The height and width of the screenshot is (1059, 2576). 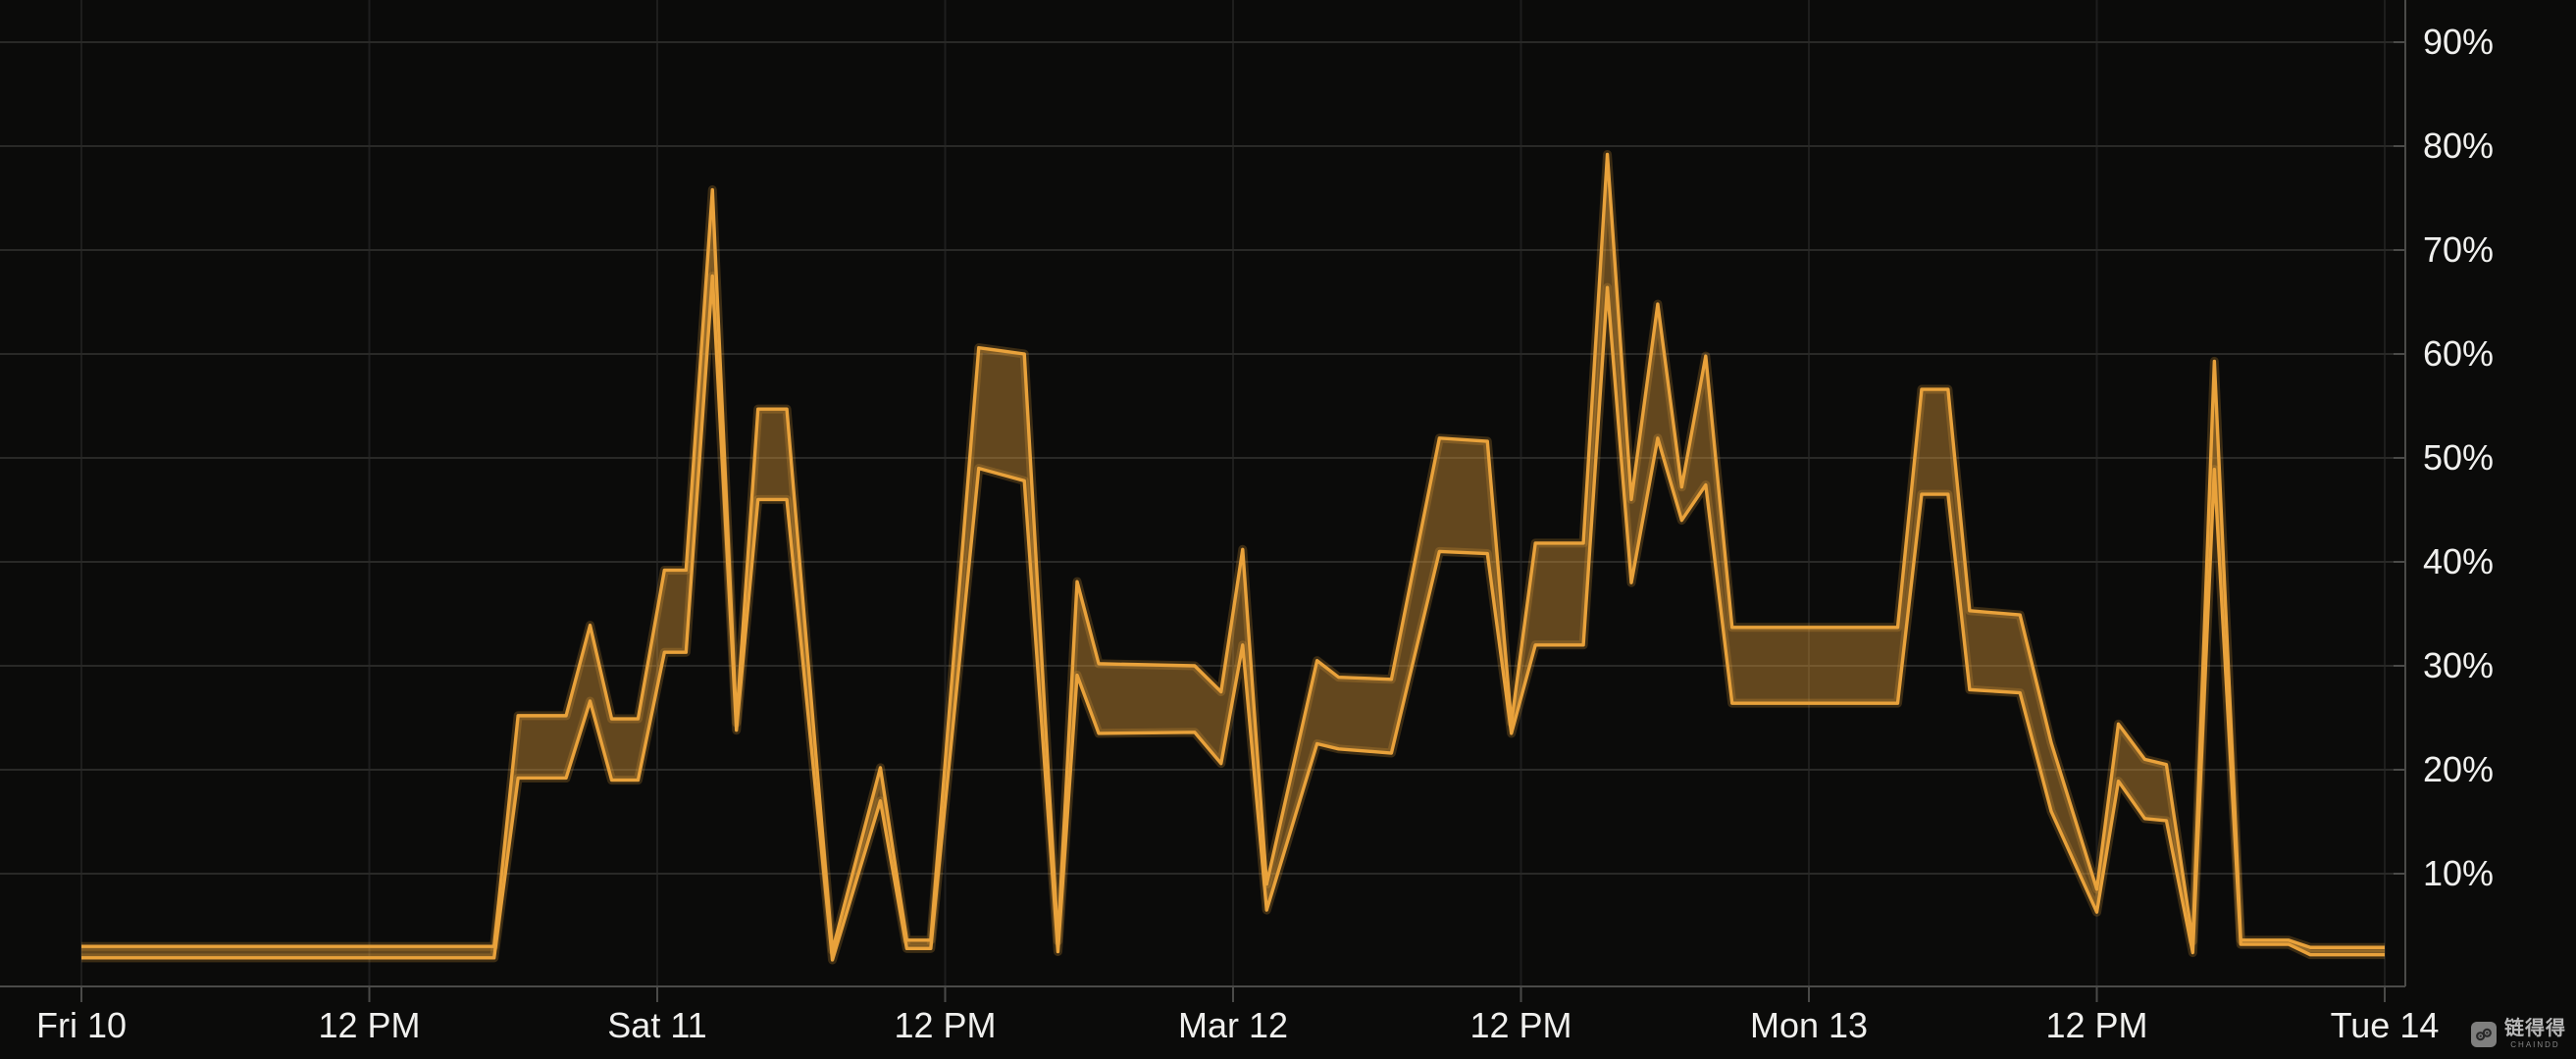 I want to click on y-axis-label: 20%, so click(x=2458, y=769).